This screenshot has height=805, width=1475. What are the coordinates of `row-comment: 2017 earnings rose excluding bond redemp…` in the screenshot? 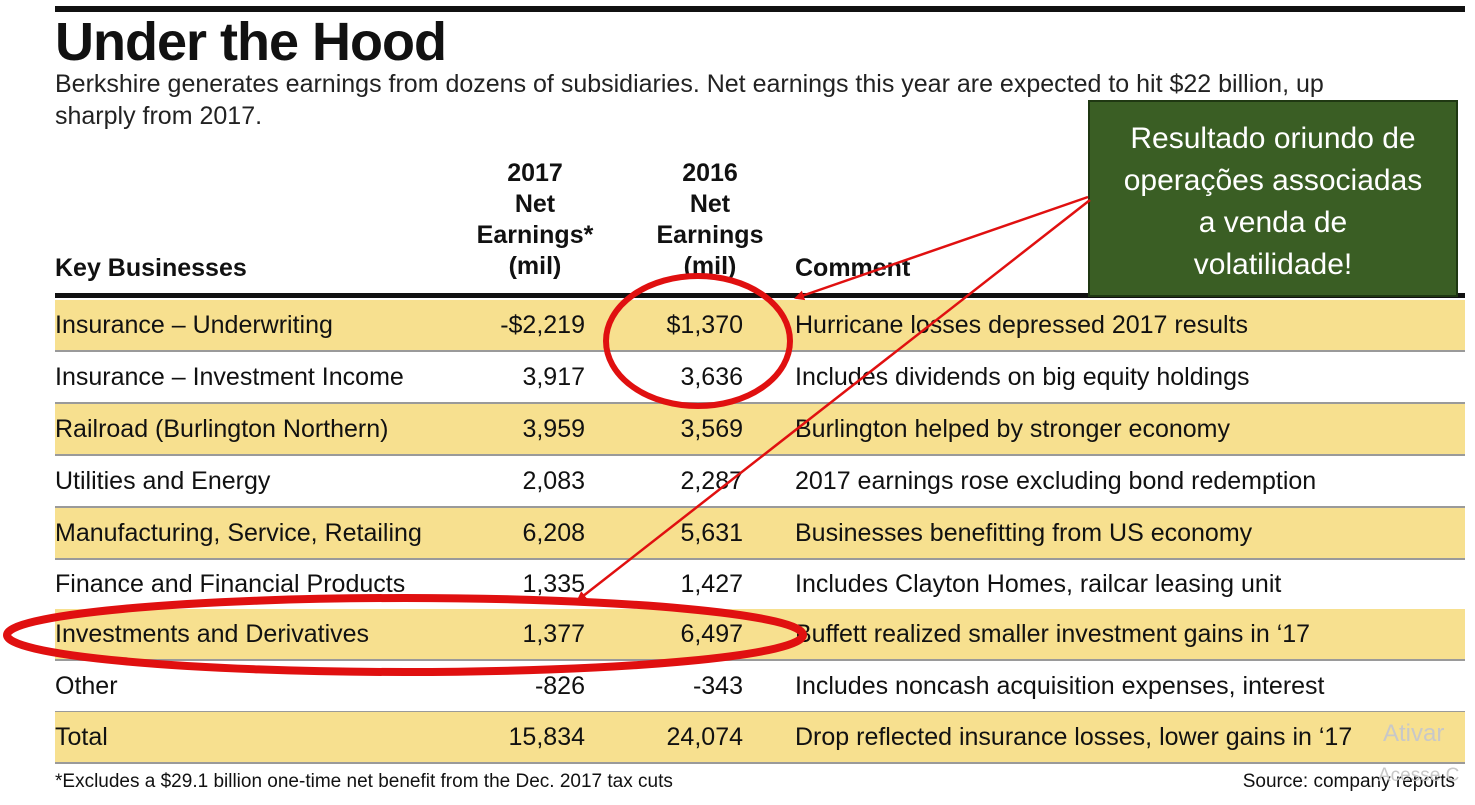 It's located at (1056, 481).